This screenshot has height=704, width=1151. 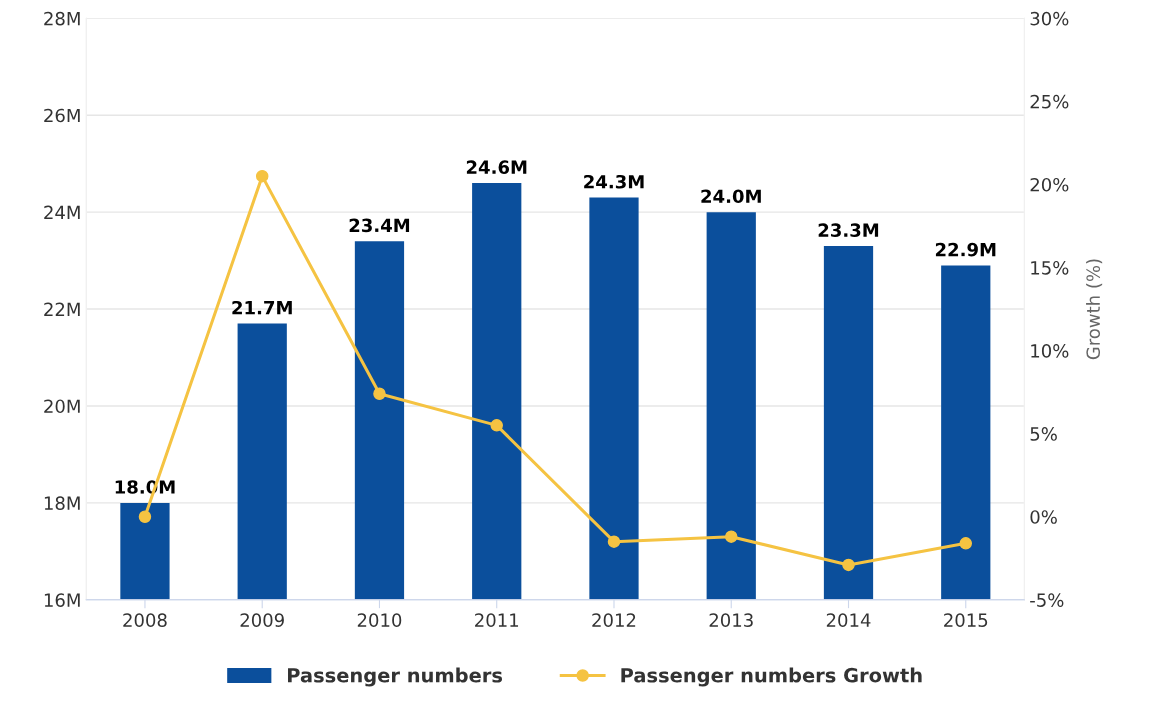 What do you see at coordinates (1049, 101) in the screenshot?
I see `y2-tick-label: 25%` at bounding box center [1049, 101].